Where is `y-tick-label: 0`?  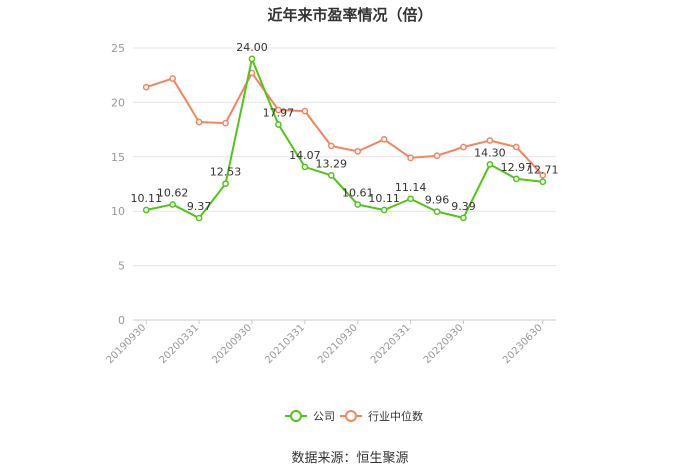 y-tick-label: 0 is located at coordinates (121, 320).